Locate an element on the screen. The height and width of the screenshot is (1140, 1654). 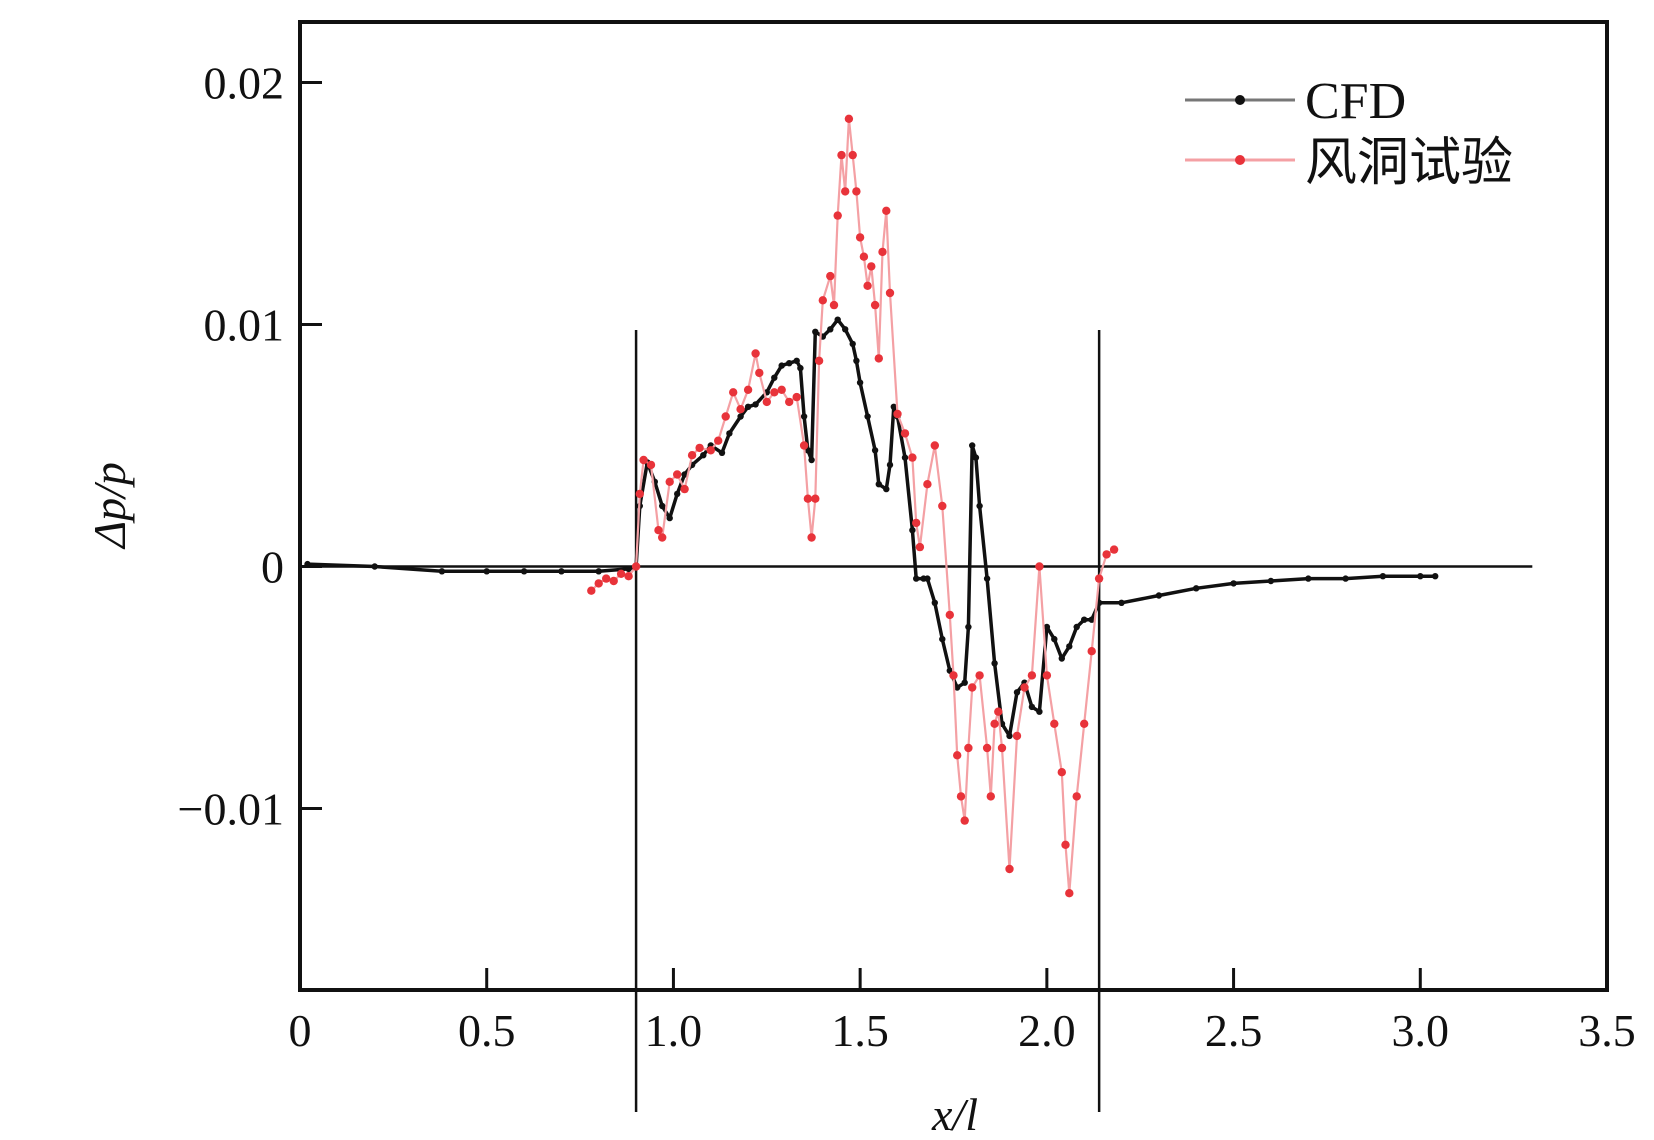
x-tick-label: 2.0 is located at coordinates (1047, 1030).